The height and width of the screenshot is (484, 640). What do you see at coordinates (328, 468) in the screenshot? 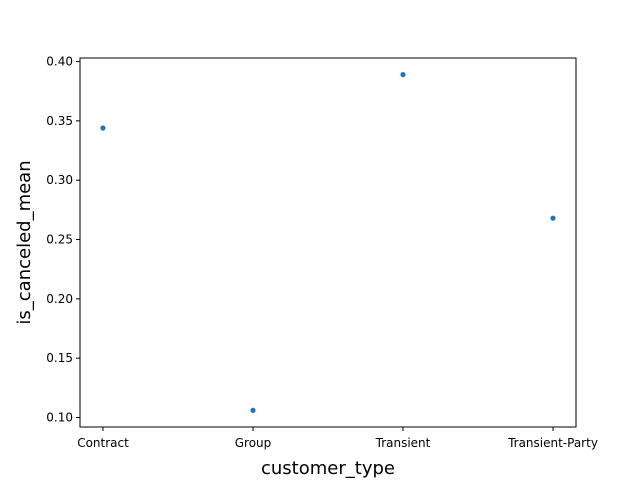
I see `x-axis-title: customer_type` at bounding box center [328, 468].